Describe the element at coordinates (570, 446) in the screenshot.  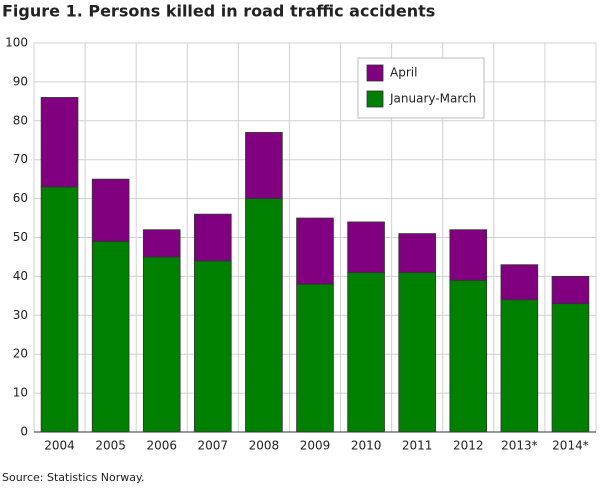
I see `x-tick-label: 2014*` at that location.